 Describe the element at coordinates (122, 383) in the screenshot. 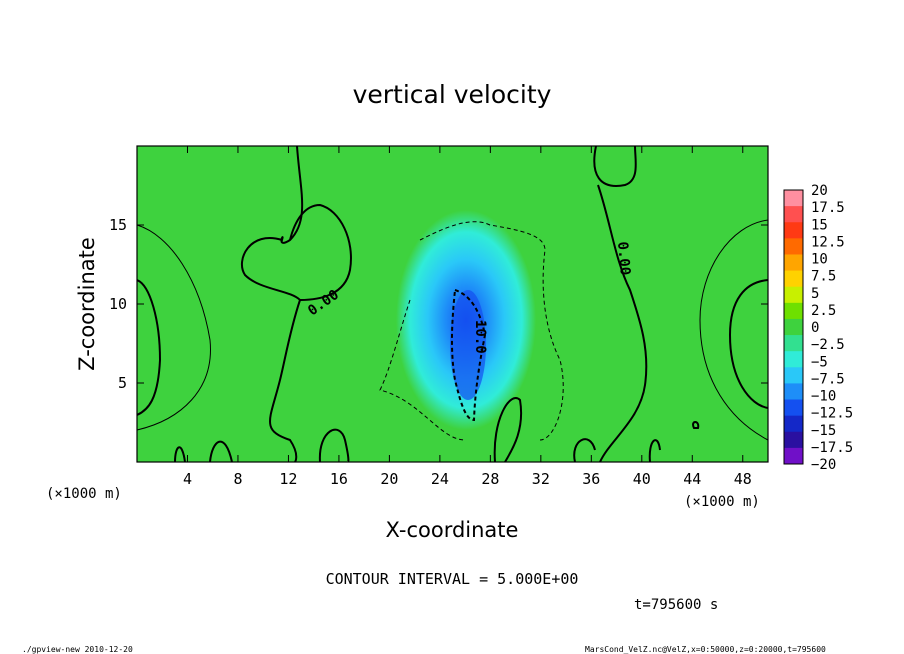

I see `y-tick-label: 5` at that location.